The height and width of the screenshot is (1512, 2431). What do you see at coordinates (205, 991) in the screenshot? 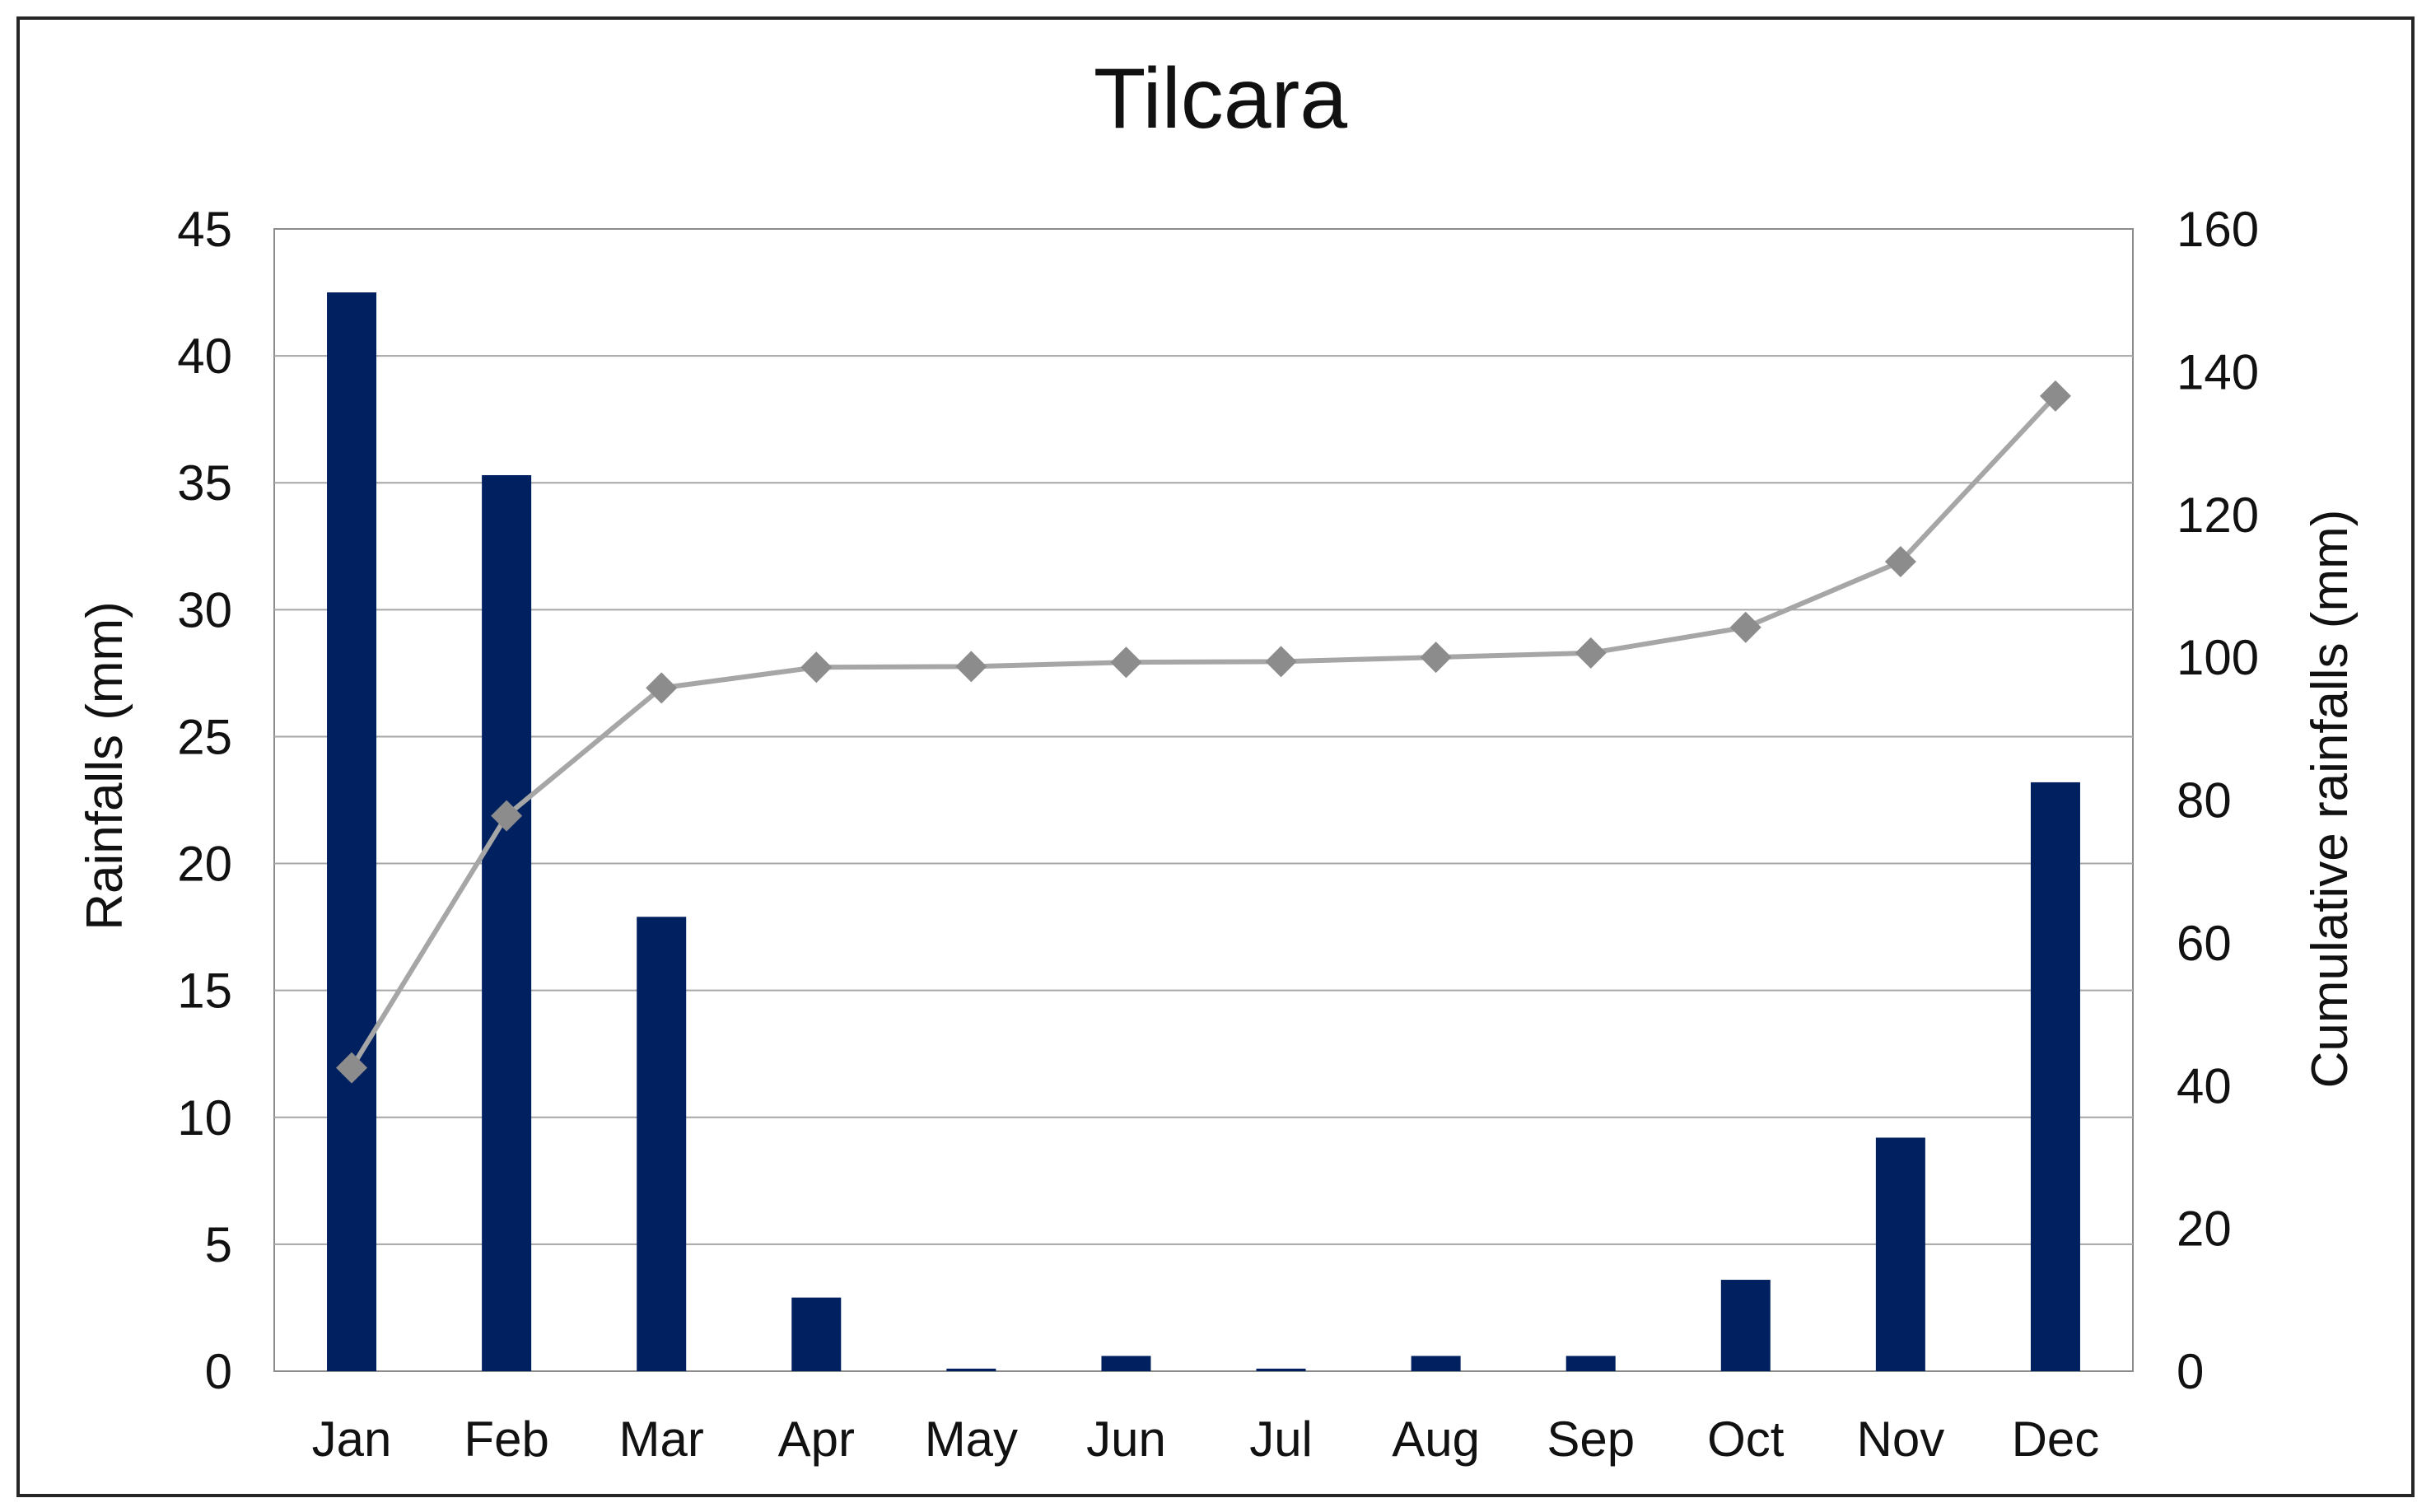
I see `left-tick-label: 15` at bounding box center [205, 991].